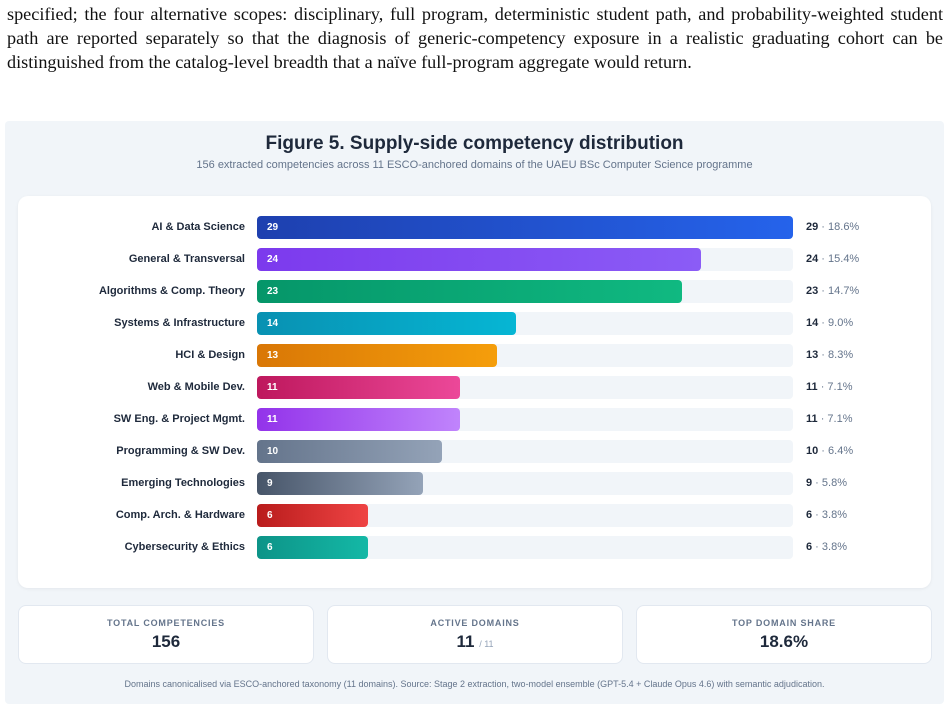  Describe the element at coordinates (166, 634) in the screenshot. I see `stat-card-total: TOTAL COMPETENCIES 156` at that location.